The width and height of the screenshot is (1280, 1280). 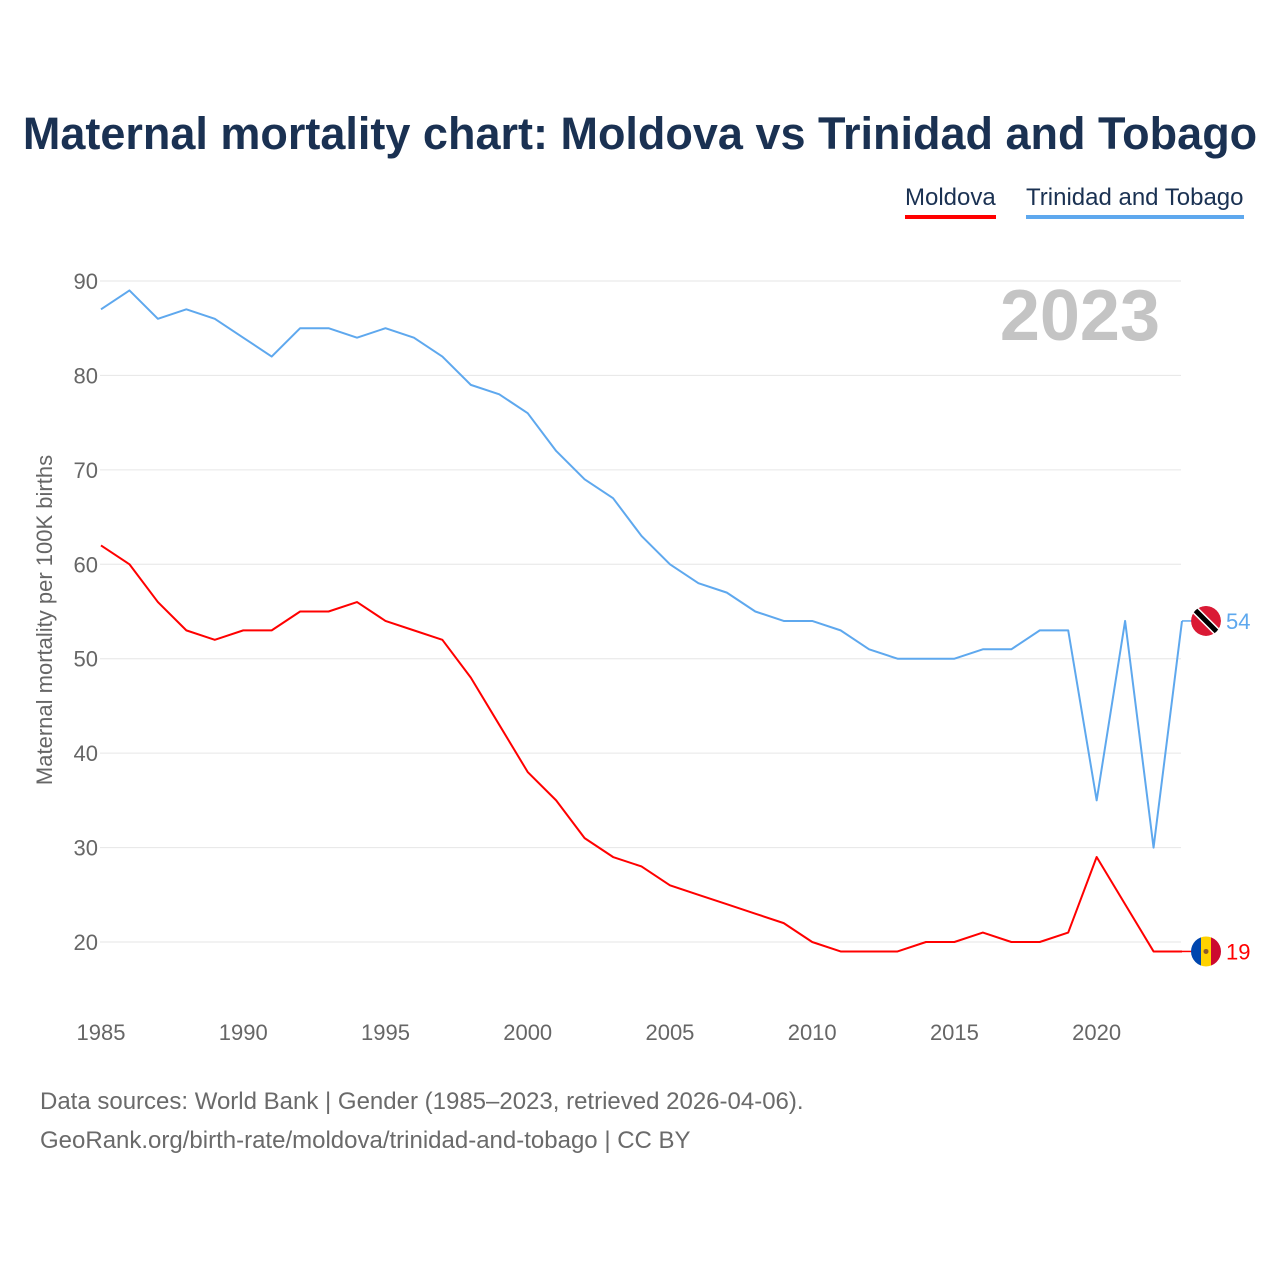 What do you see at coordinates (86, 281) in the screenshot?
I see `y-tick-label: 90` at bounding box center [86, 281].